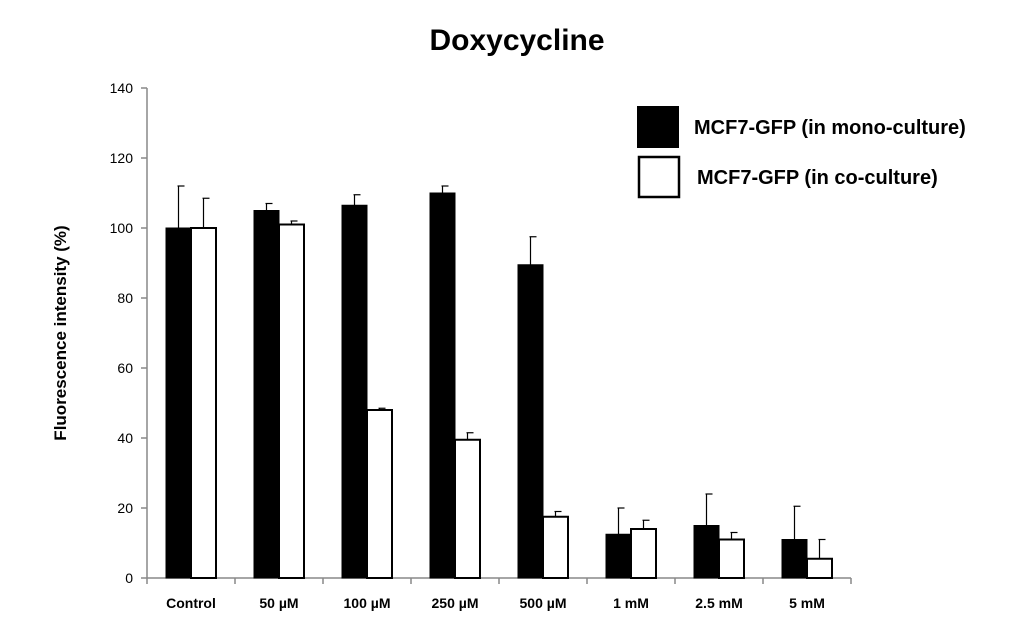  What do you see at coordinates (516, 40) in the screenshot?
I see `chart-title: Doxycycline` at bounding box center [516, 40].